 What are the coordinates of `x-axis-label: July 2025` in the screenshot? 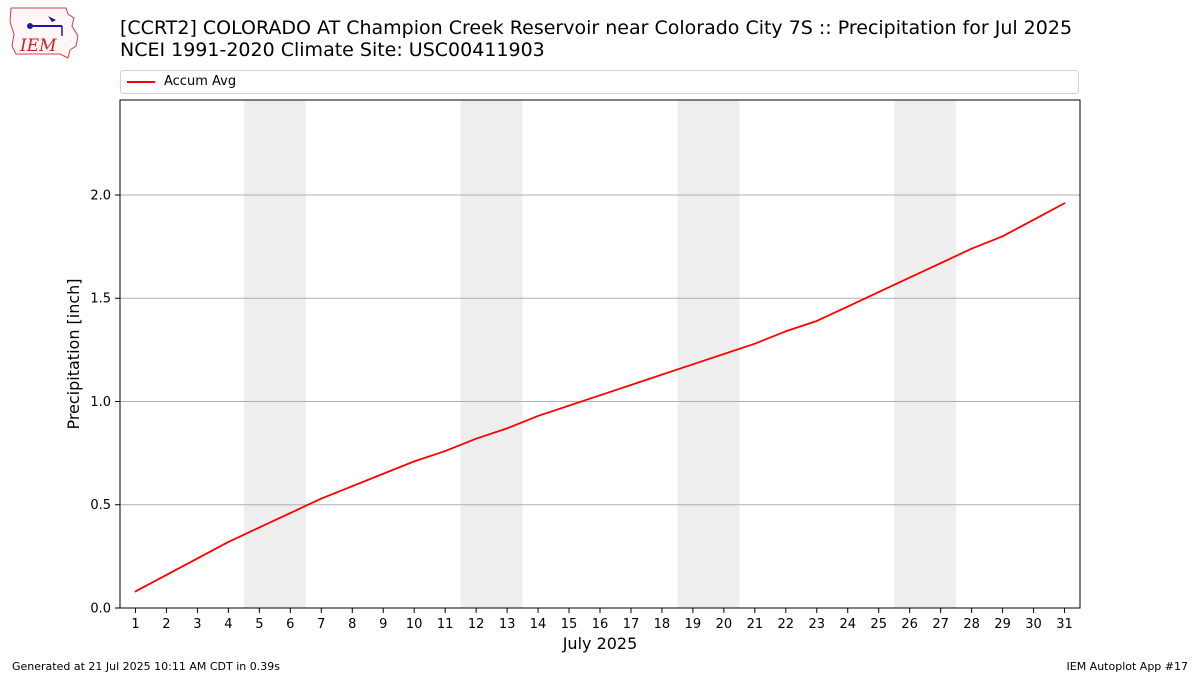 It's located at (600, 643).